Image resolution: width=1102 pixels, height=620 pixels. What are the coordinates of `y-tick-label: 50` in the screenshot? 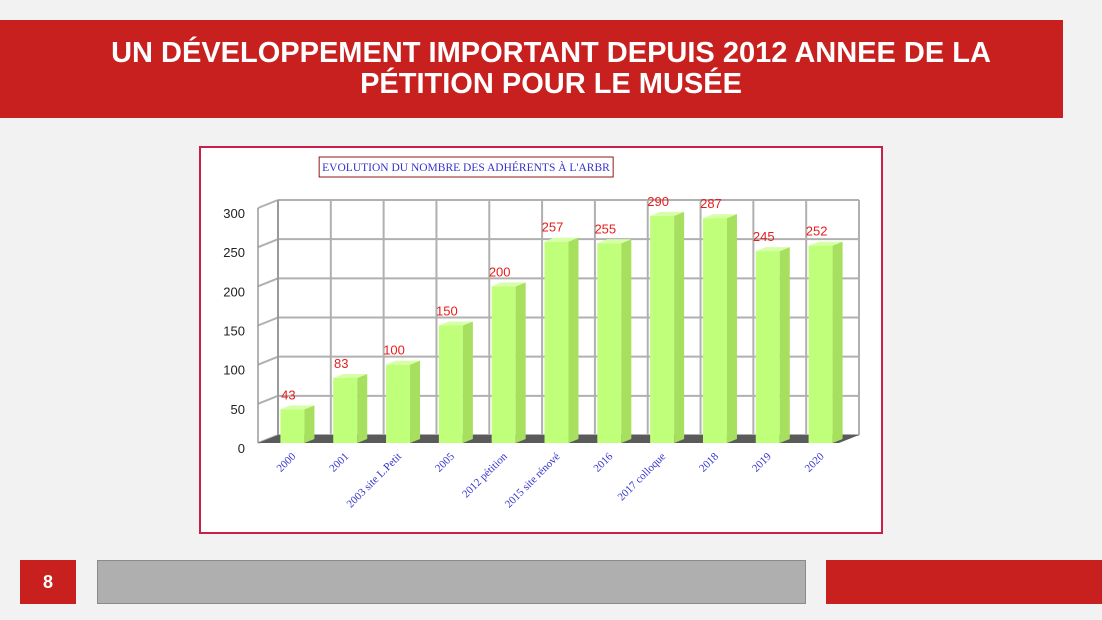 It's located at (238, 409).